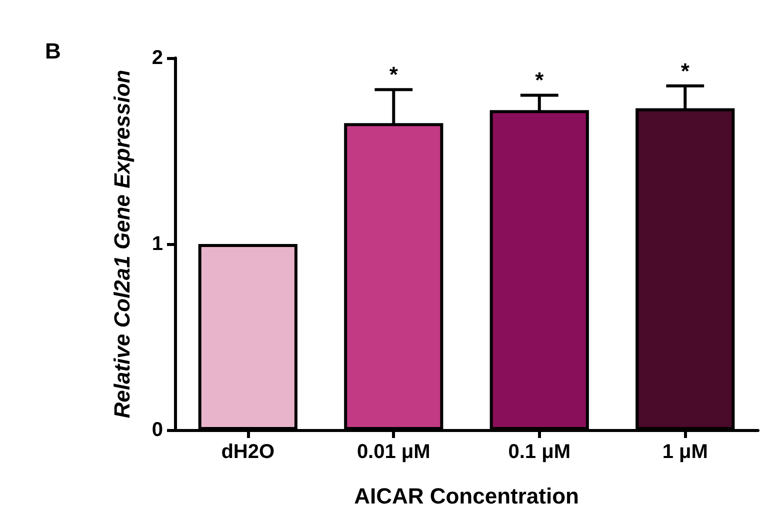 This screenshot has height=520, width=768. What do you see at coordinates (122, 244) in the screenshot?
I see `y-axis-title: Relative Col2a1 Gene Expression` at bounding box center [122, 244].